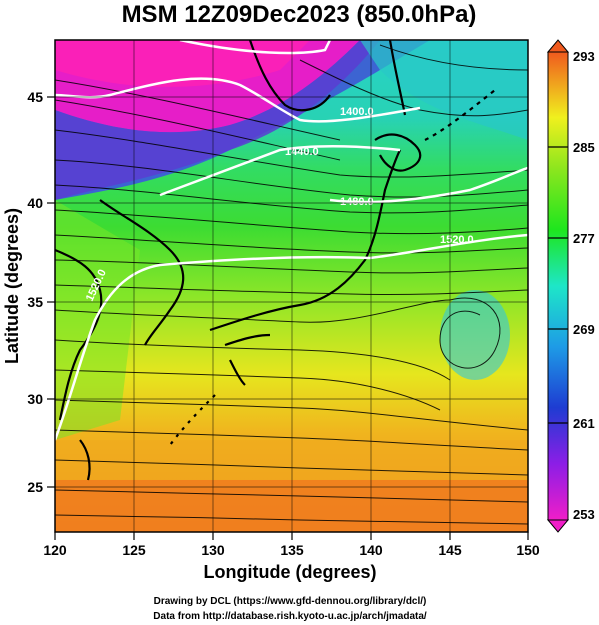  I want to click on x-tick-label: 140, so click(371, 550).